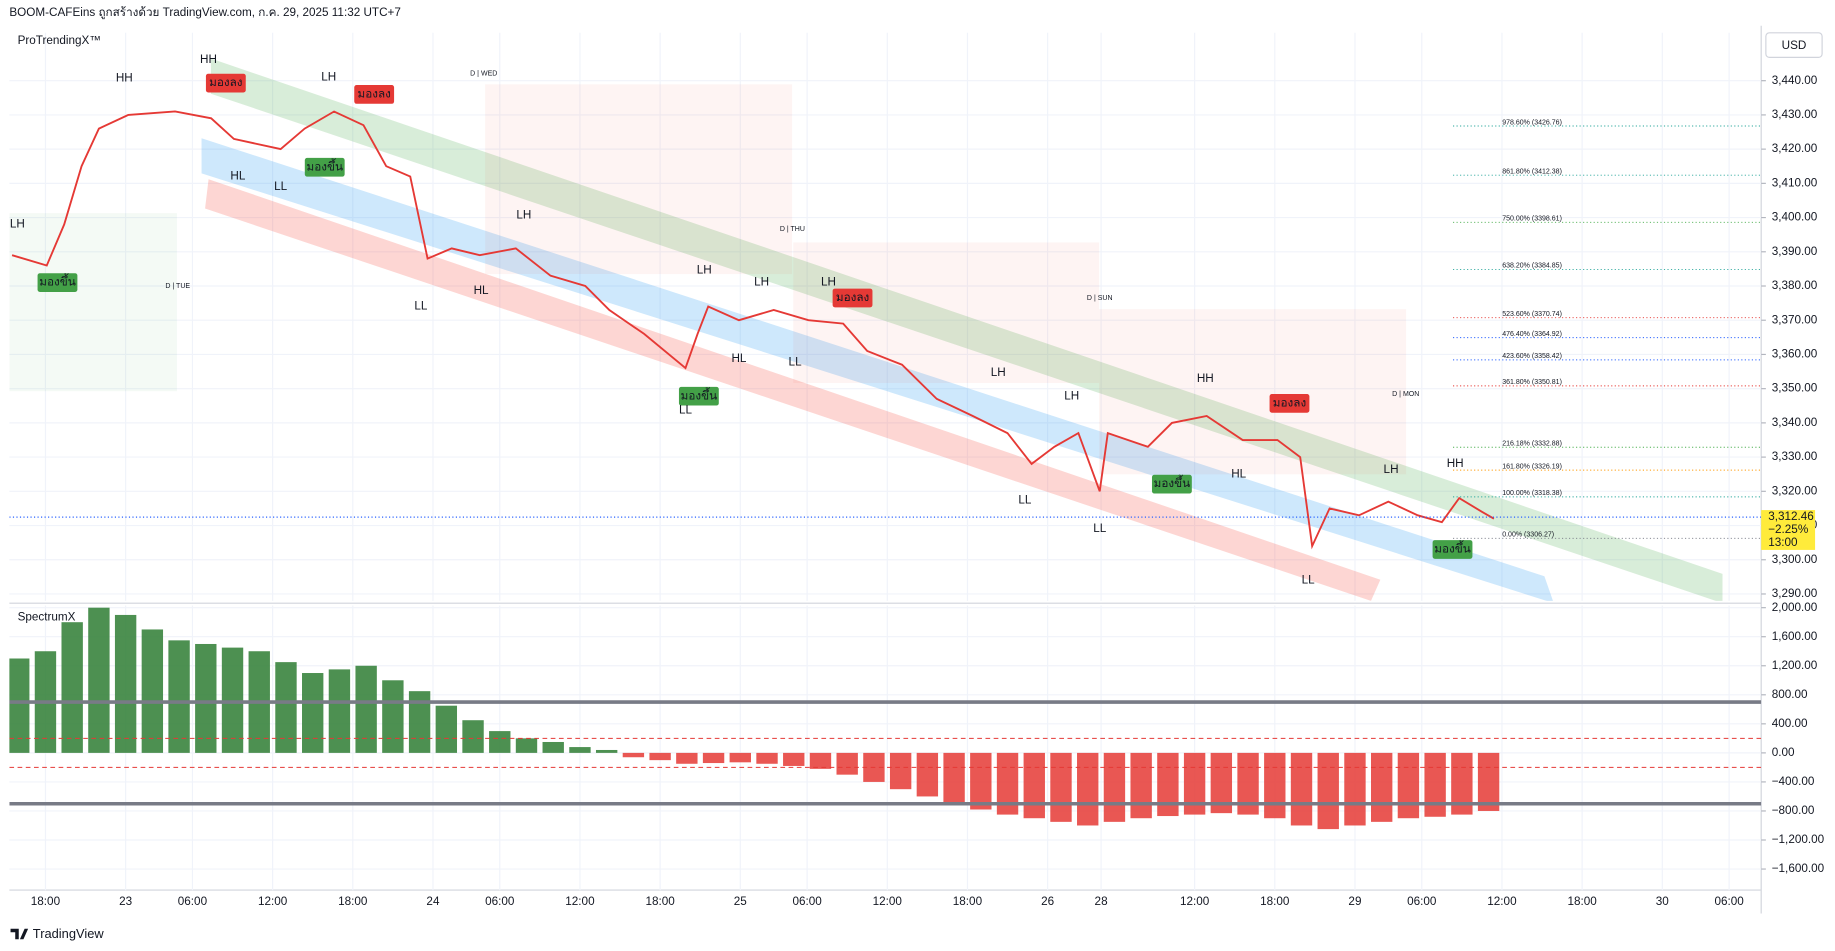  I want to click on y-tick-label: 3,400.00, so click(1795, 217).